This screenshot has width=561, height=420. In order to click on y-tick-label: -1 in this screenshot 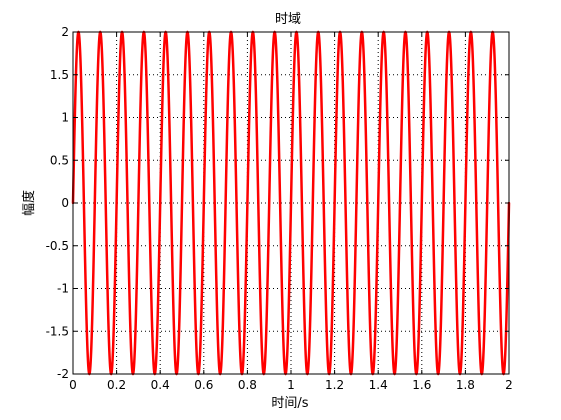, I will do `click(63, 289)`.